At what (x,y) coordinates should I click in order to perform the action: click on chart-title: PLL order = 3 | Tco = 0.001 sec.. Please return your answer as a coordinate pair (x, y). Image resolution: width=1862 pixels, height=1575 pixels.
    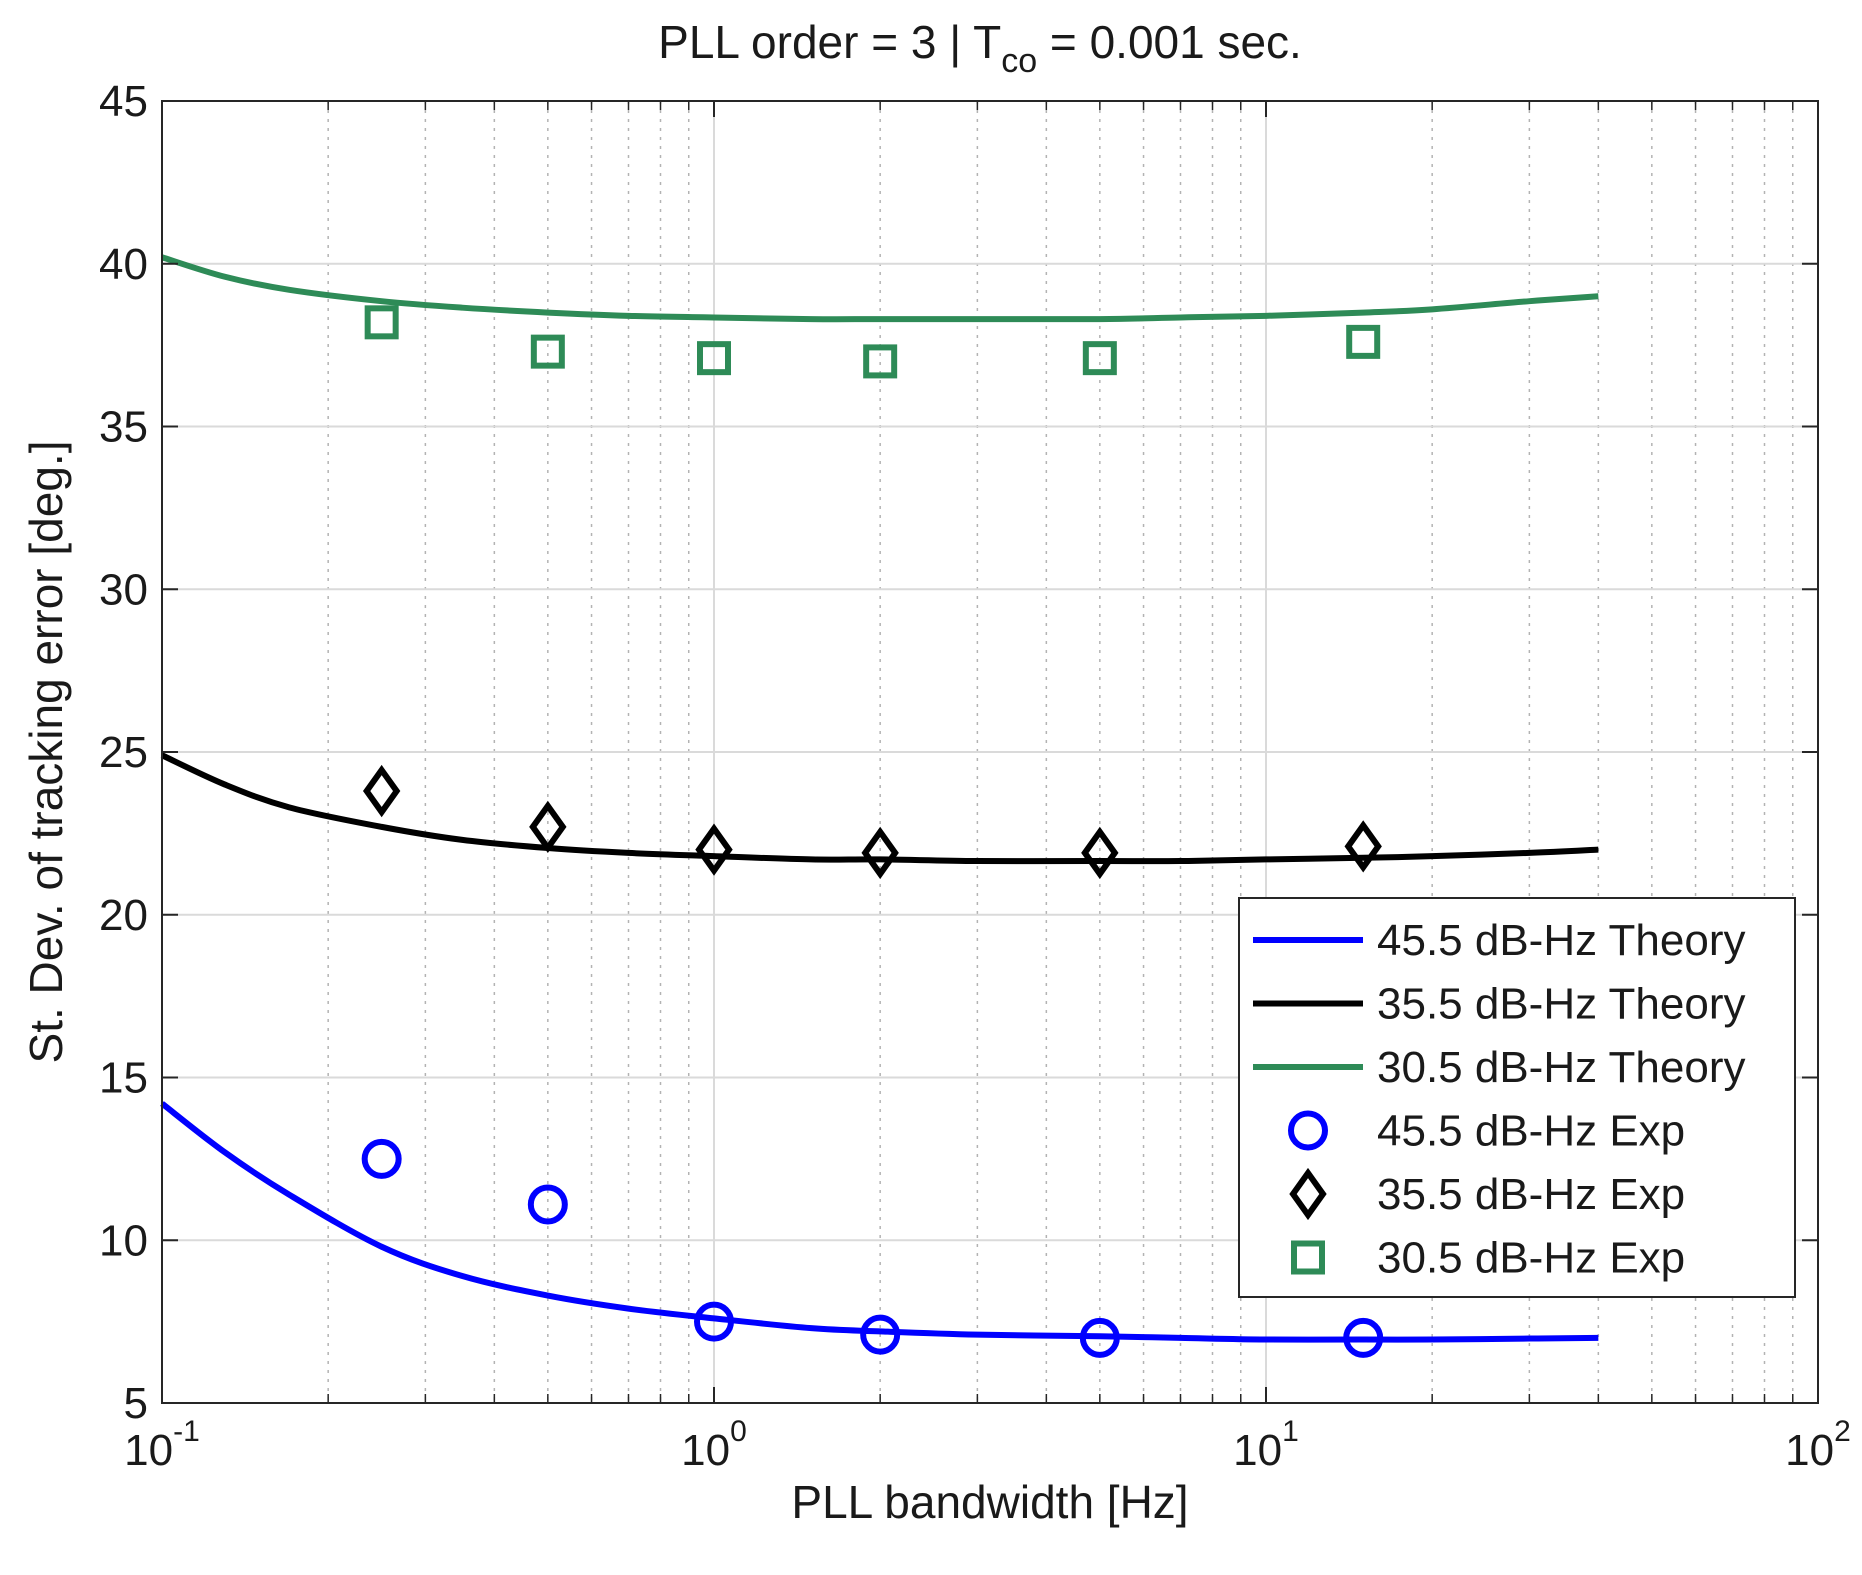
    Looking at the image, I should click on (980, 48).